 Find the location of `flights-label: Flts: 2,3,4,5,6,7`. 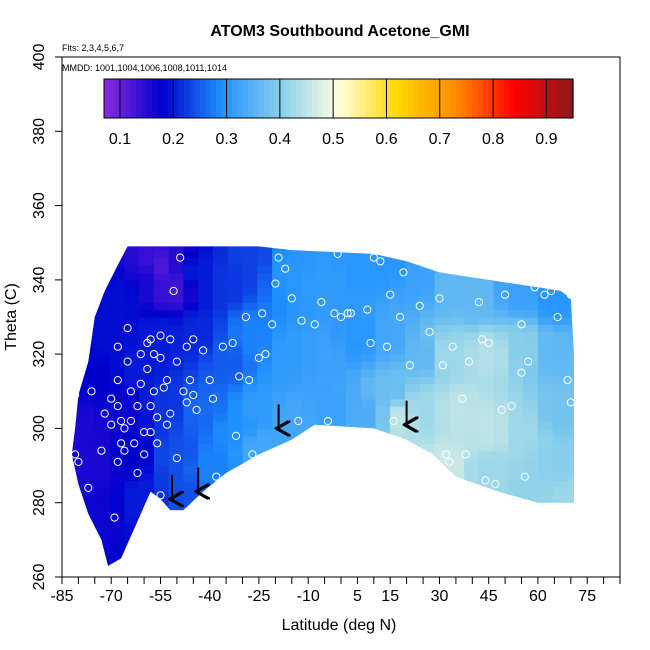

flights-label: Flts: 2,3,4,5,6,7 is located at coordinates (93, 48).